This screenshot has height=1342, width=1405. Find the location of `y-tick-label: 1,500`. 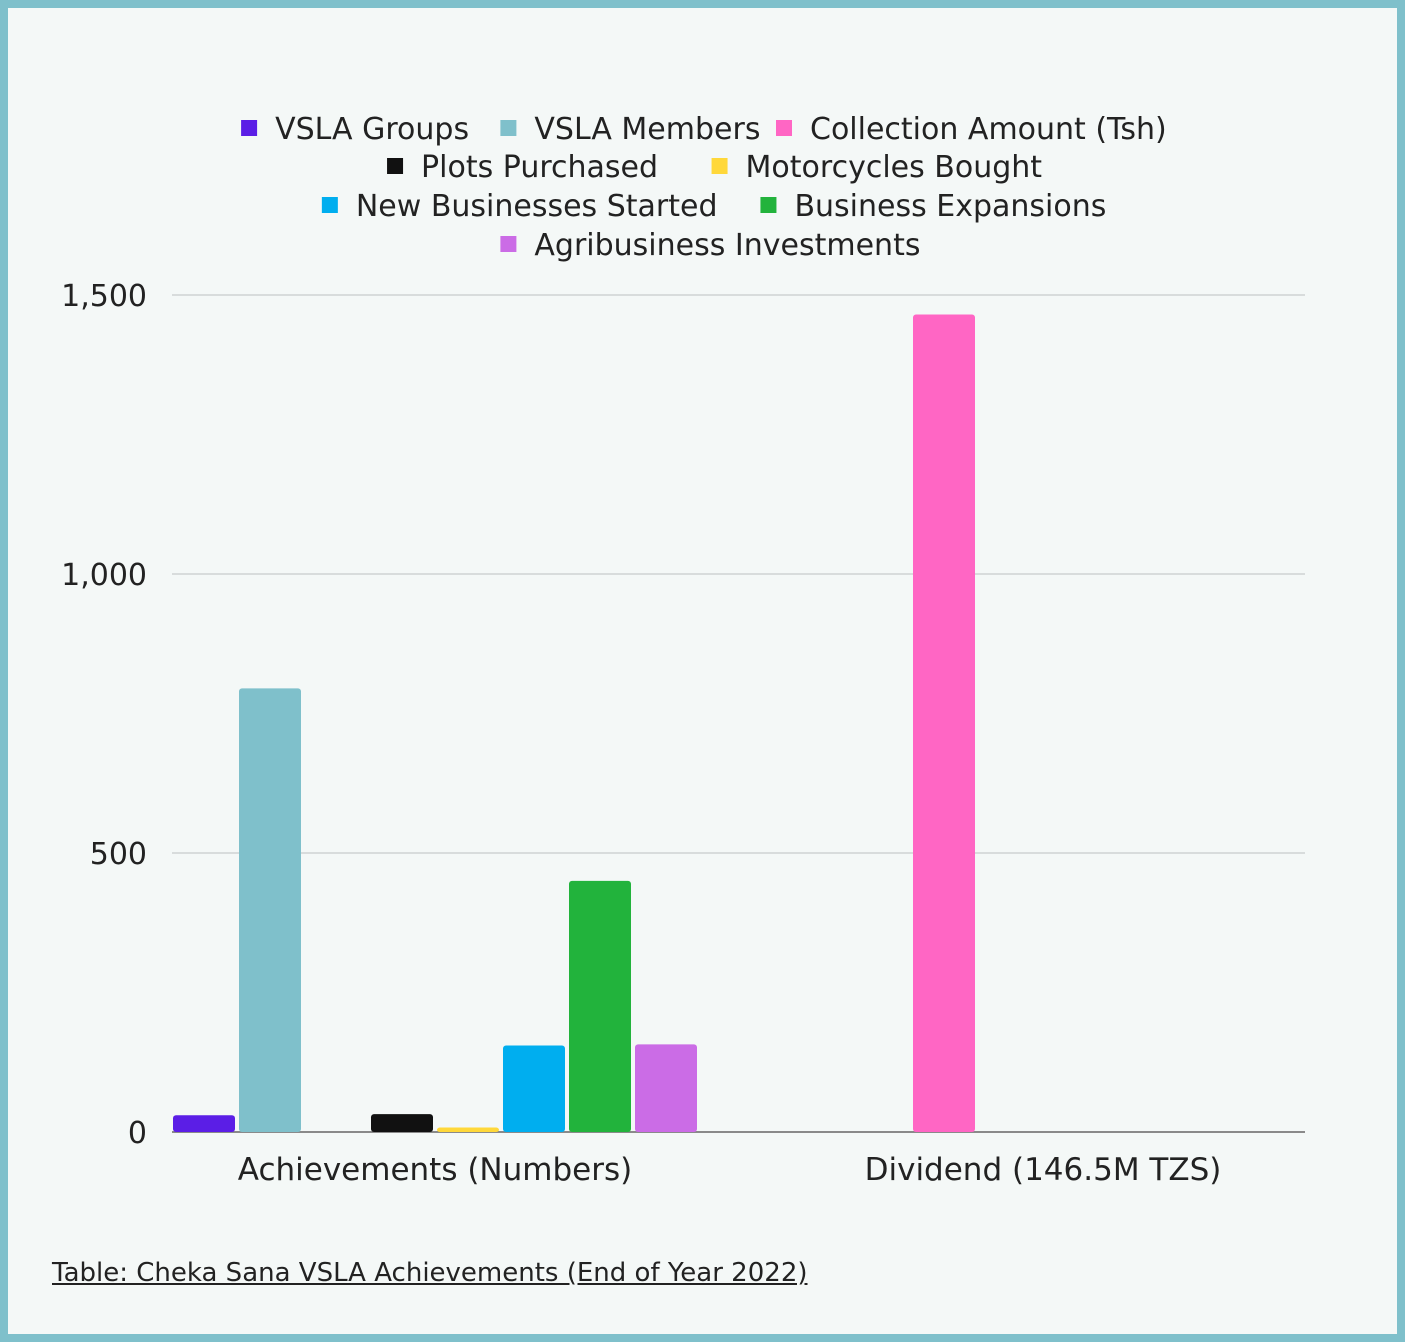

y-tick-label: 1,500 is located at coordinates (104, 296).